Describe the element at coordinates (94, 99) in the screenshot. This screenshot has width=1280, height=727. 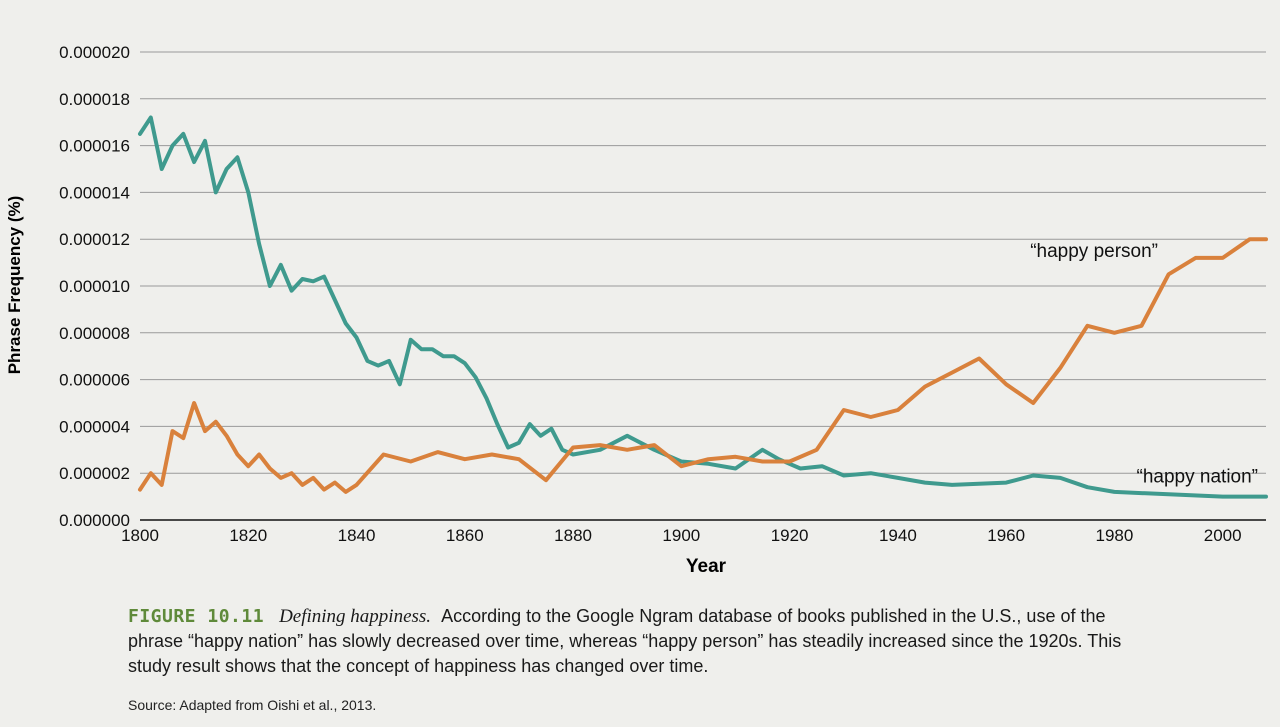
I see `y-tick-label: 0.000018` at that location.